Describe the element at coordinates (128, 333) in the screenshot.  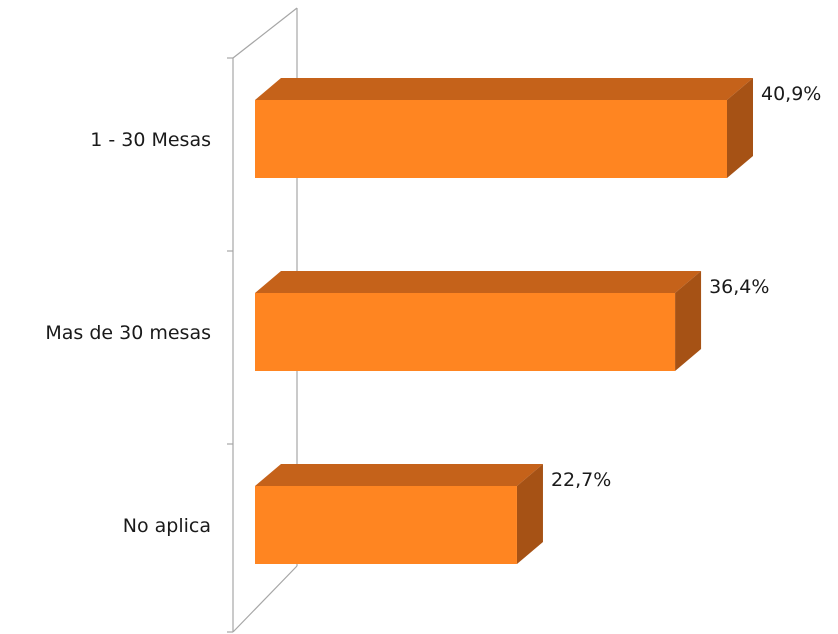
I see `category-label: Mas de 30 mesas` at that location.